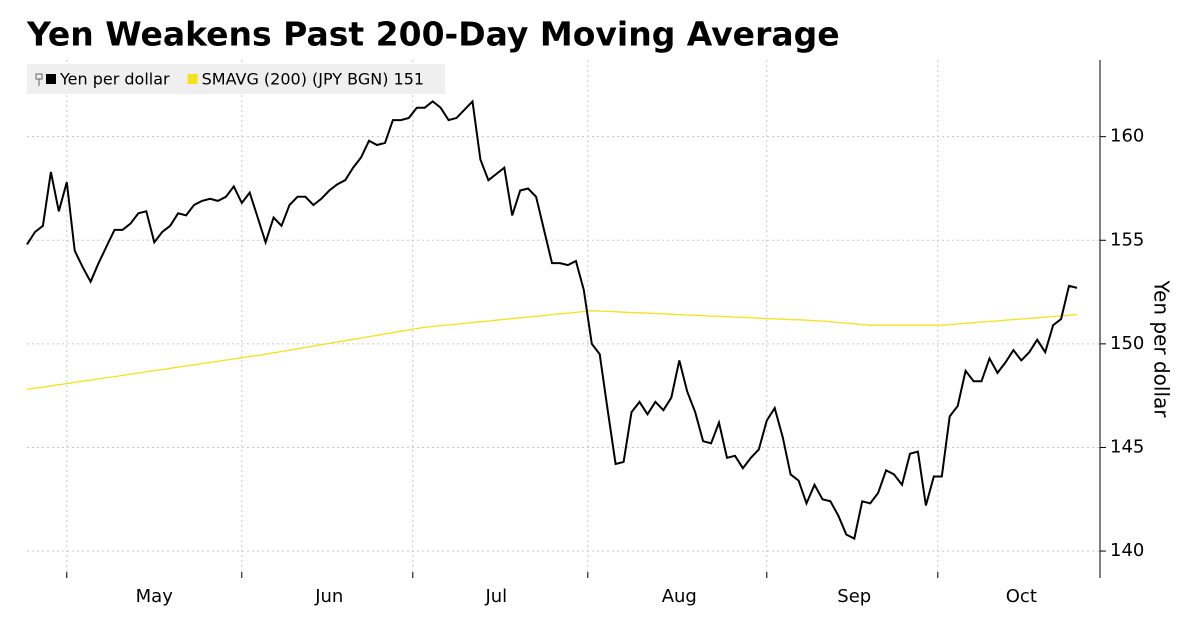  I want to click on y-tick-label: 155, so click(1127, 239).